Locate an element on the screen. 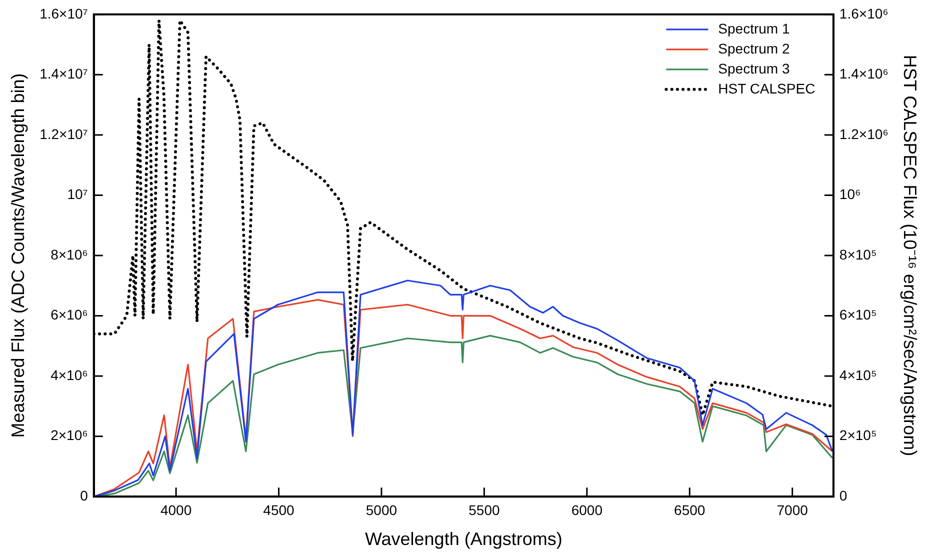  y2-tick-label: 1.6×10⁶ is located at coordinates (863, 13).